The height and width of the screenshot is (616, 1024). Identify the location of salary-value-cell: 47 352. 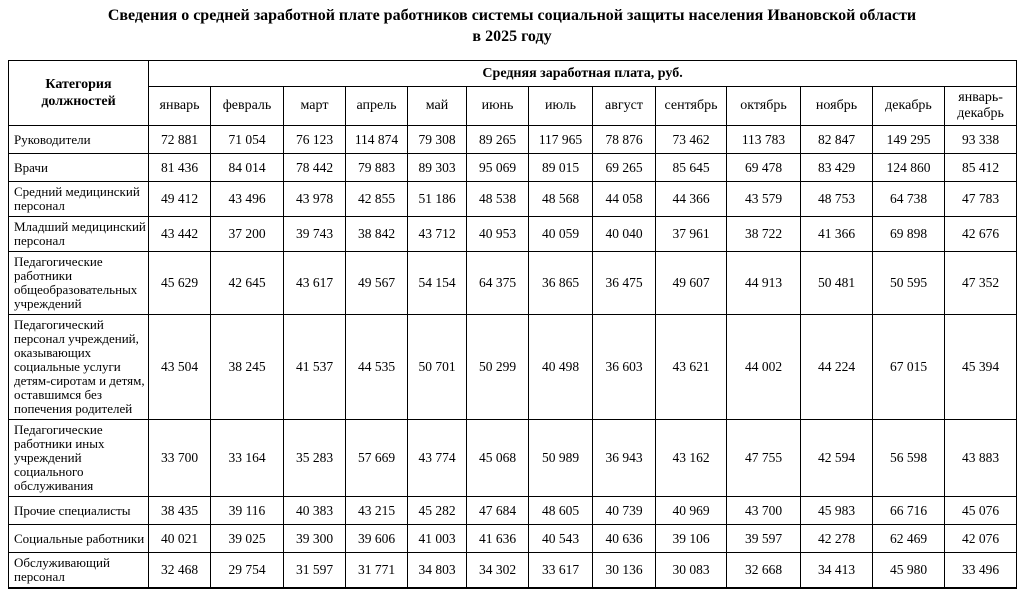
(980, 283).